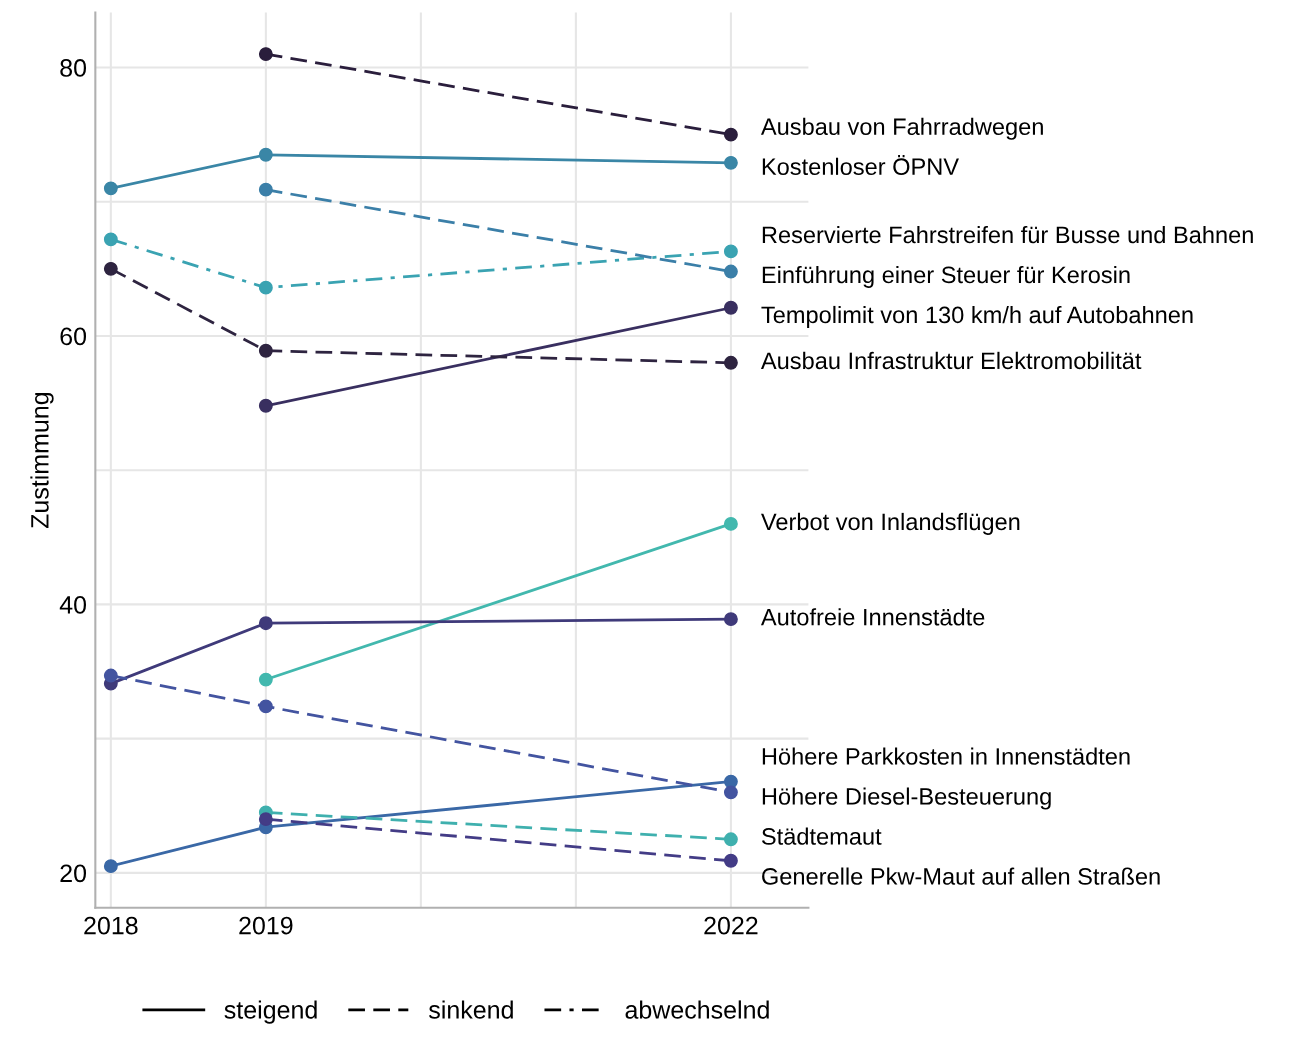 This screenshot has height=1041, width=1306. Describe the element at coordinates (961, 876) in the screenshot. I see `series-label: Generelle Pkw-Maut auf allen Straßen` at that location.